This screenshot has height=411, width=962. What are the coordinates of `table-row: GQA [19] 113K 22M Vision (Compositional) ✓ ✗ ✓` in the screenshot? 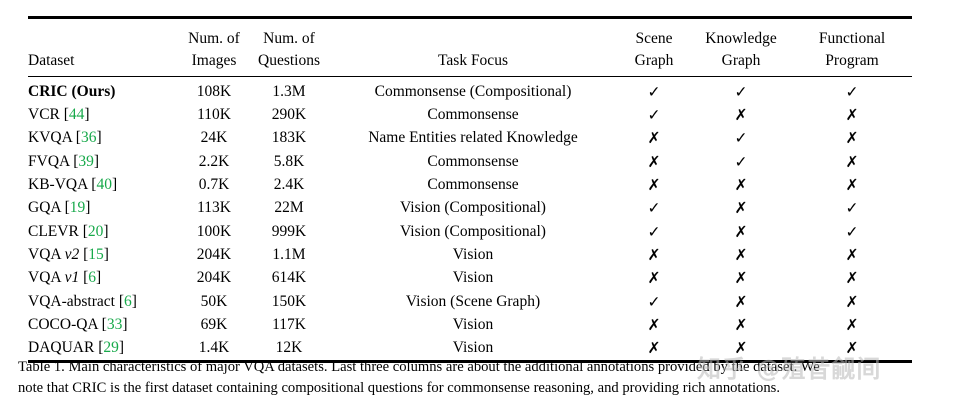 It's located at (470, 207).